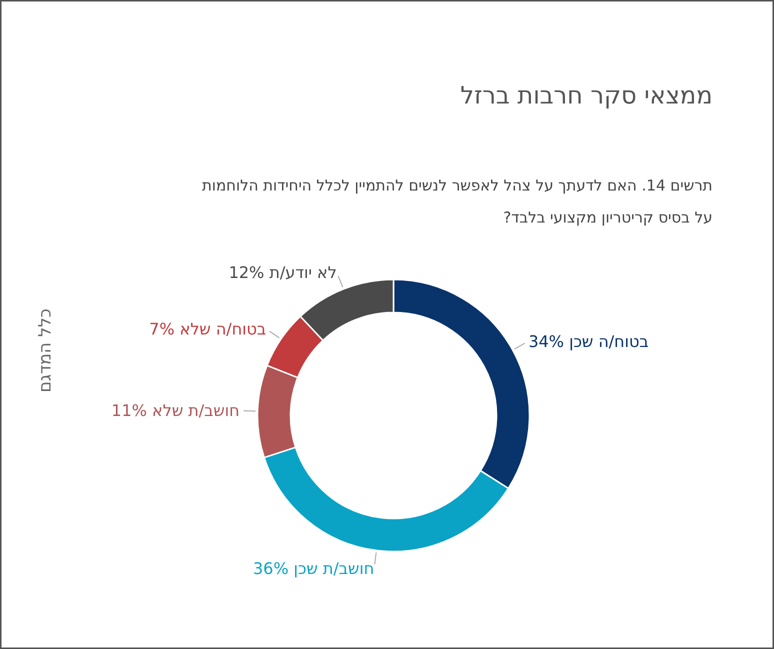 Image resolution: width=774 pixels, height=649 pixels. I want to click on slice-label: חושב/ת שכן 36%, so click(313, 568).